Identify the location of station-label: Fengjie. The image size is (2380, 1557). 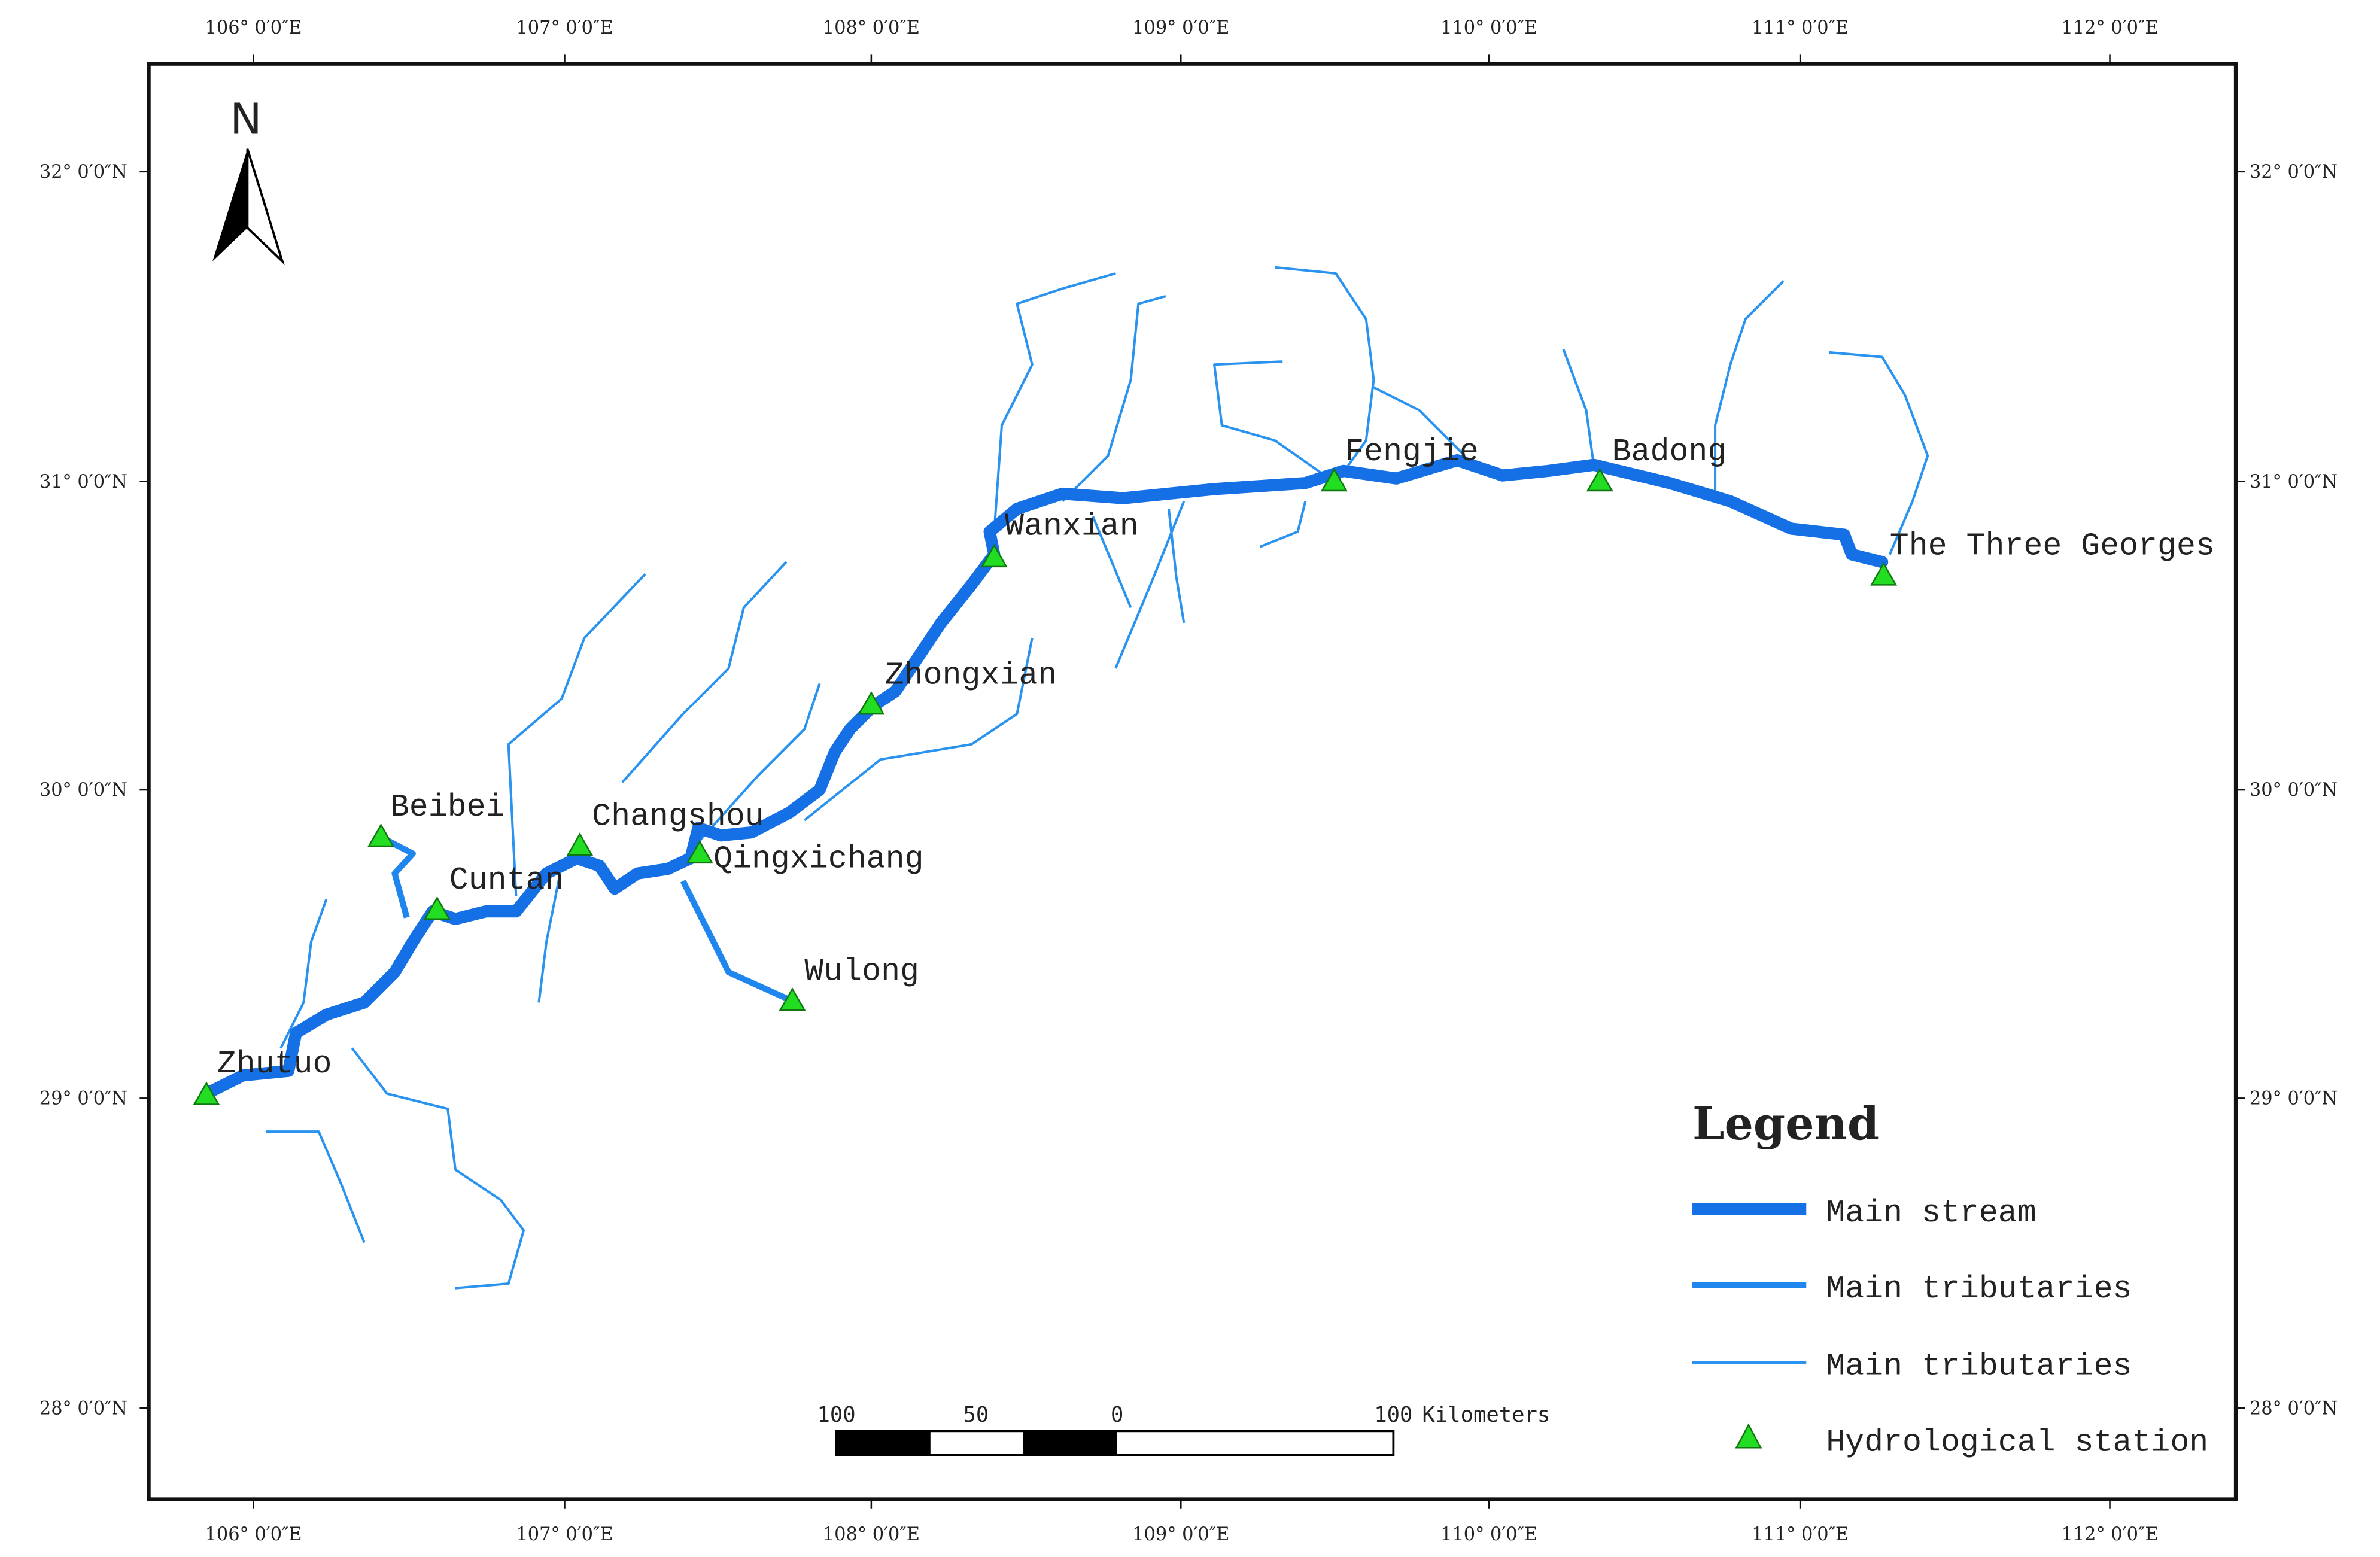
(1412, 452).